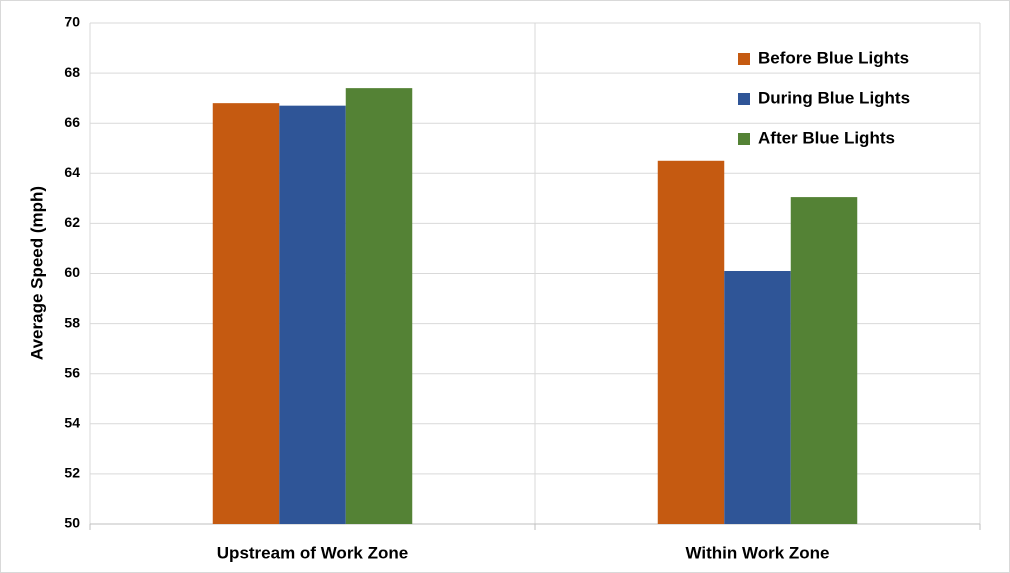 This screenshot has width=1010, height=573. What do you see at coordinates (826, 137) in the screenshot?
I see `legend-label: After Blue Lights` at bounding box center [826, 137].